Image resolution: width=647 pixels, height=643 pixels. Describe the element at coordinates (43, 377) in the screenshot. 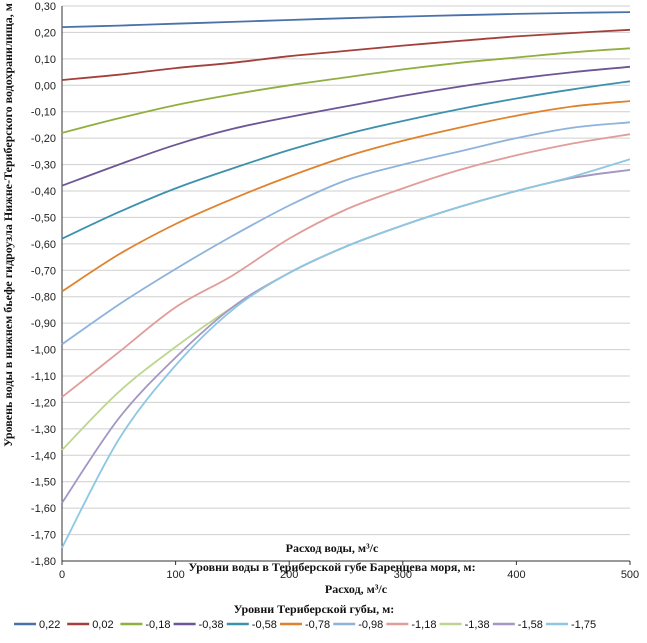

I see `y-tick-label-14: -1,10` at that location.